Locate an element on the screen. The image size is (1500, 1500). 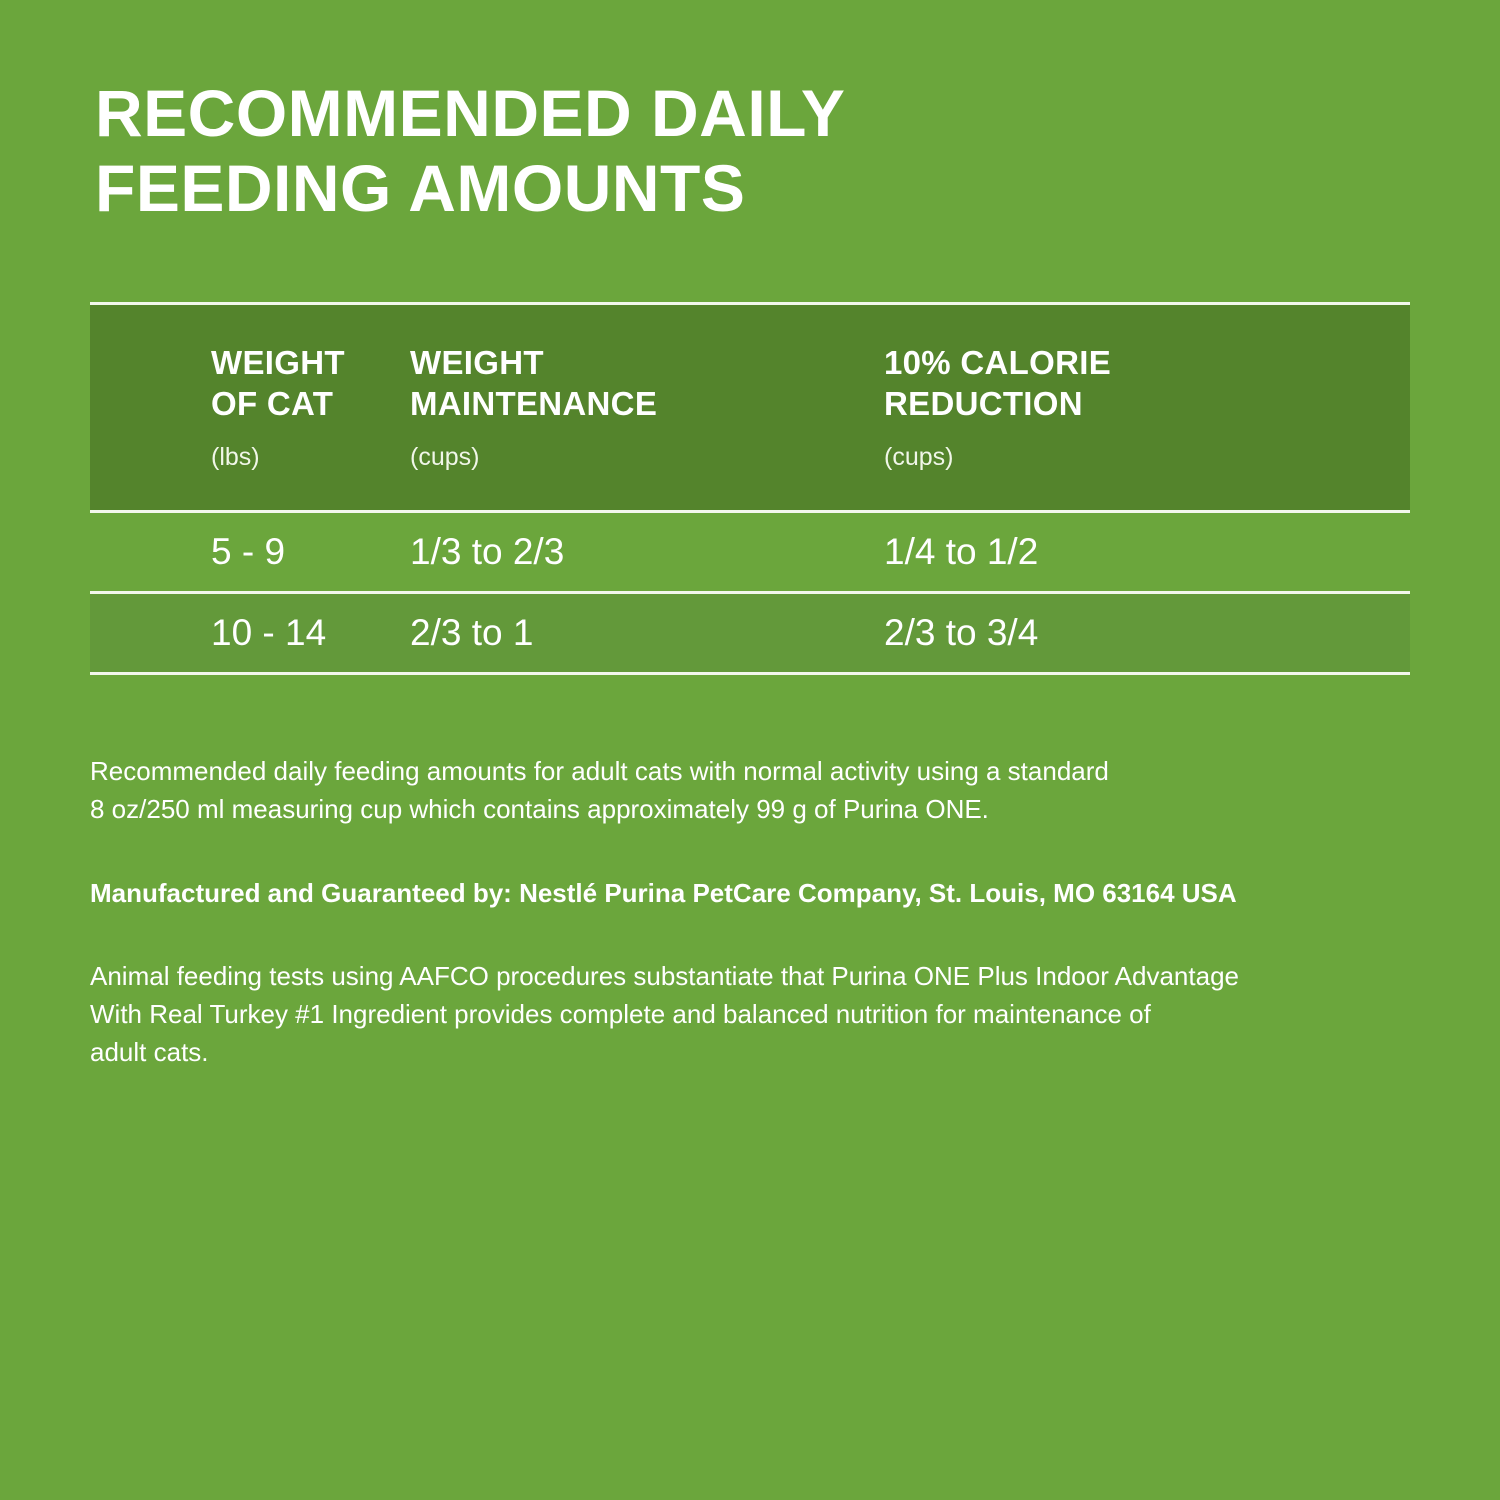
cell-weight-maintenance: 2/3 to 1 is located at coordinates (472, 633).